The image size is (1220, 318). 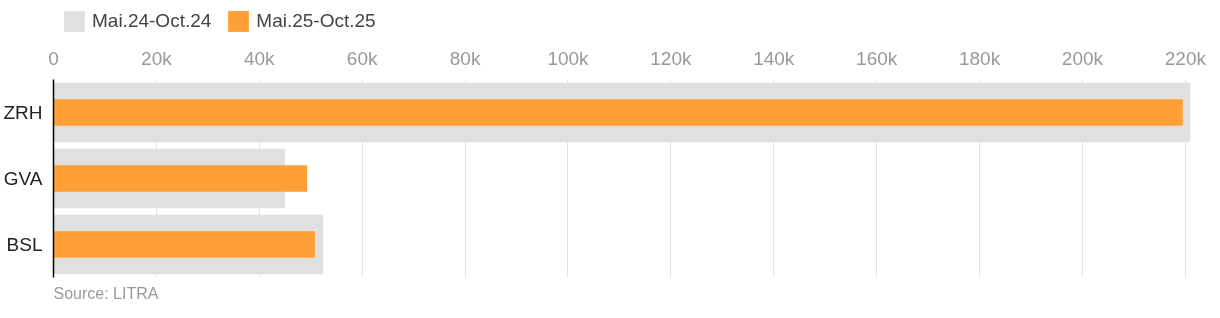 What do you see at coordinates (24, 244) in the screenshot?
I see `y-tick-label: BSL` at bounding box center [24, 244].